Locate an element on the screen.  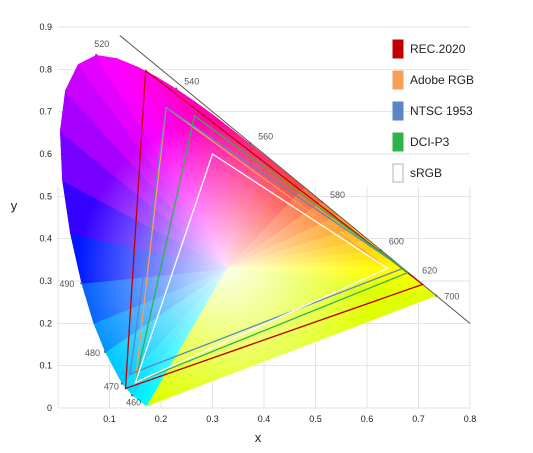
x-tick-label: 0.5 is located at coordinates (315, 419).